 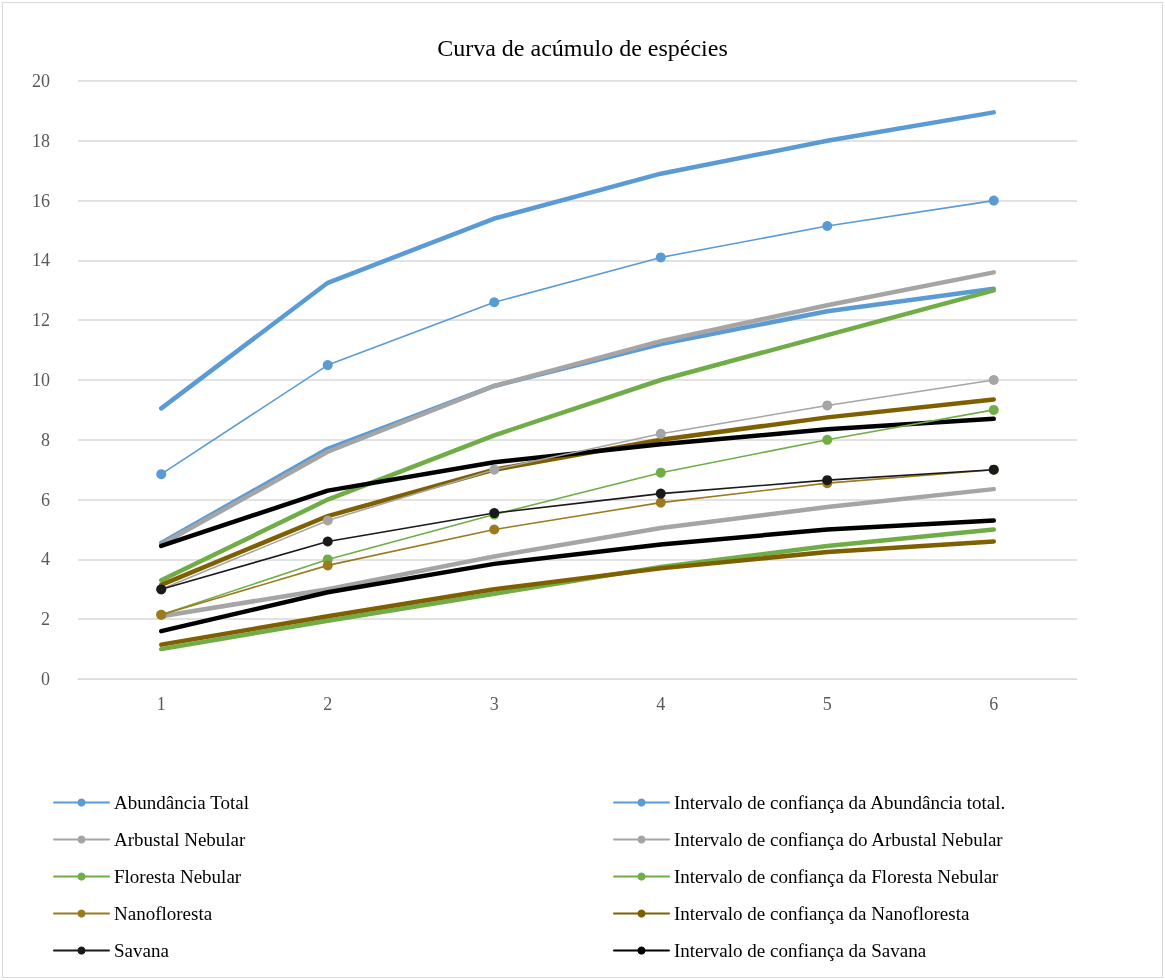 I want to click on legend-label: Floresta Nebular, so click(x=178, y=876).